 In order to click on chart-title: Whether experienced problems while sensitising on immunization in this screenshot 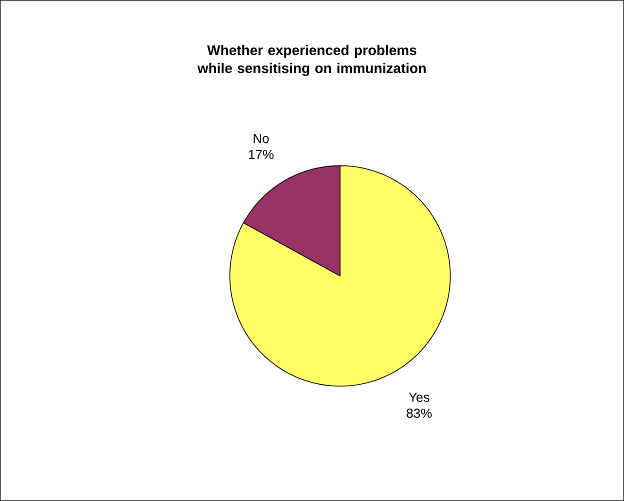, I will do `click(311, 60)`.